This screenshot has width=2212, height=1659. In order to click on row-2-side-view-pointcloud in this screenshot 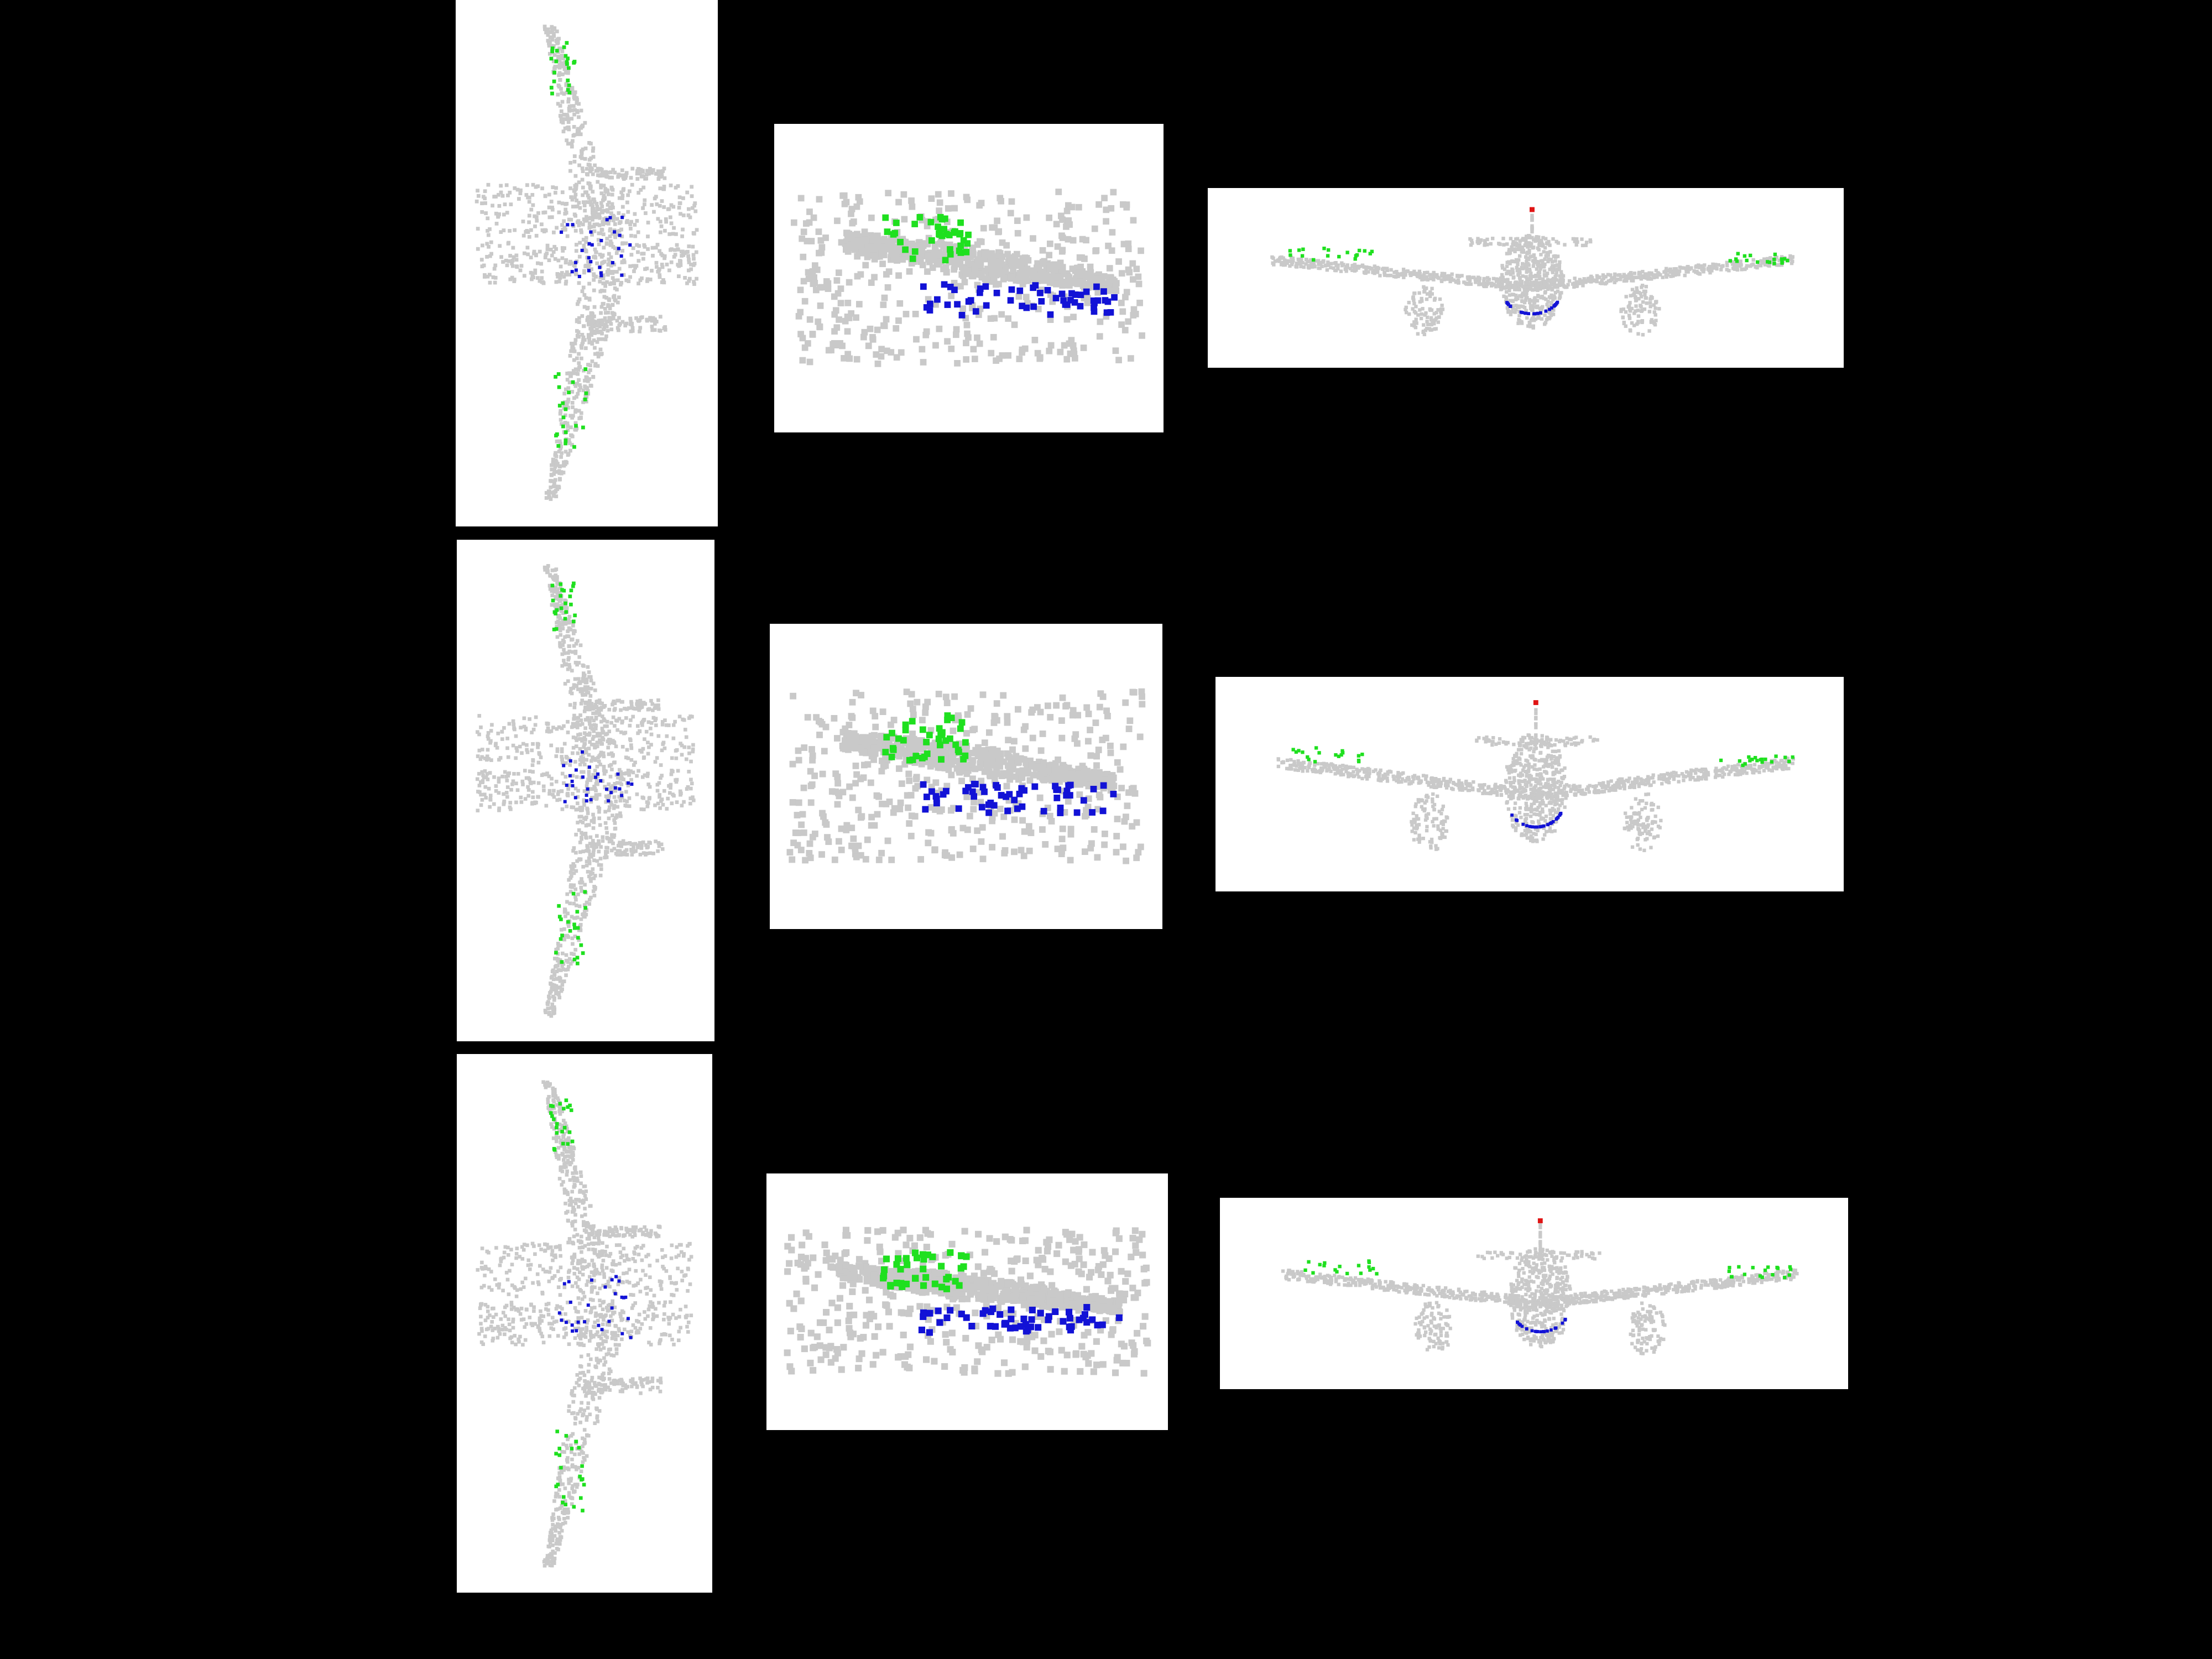, I will do `click(966, 776)`.